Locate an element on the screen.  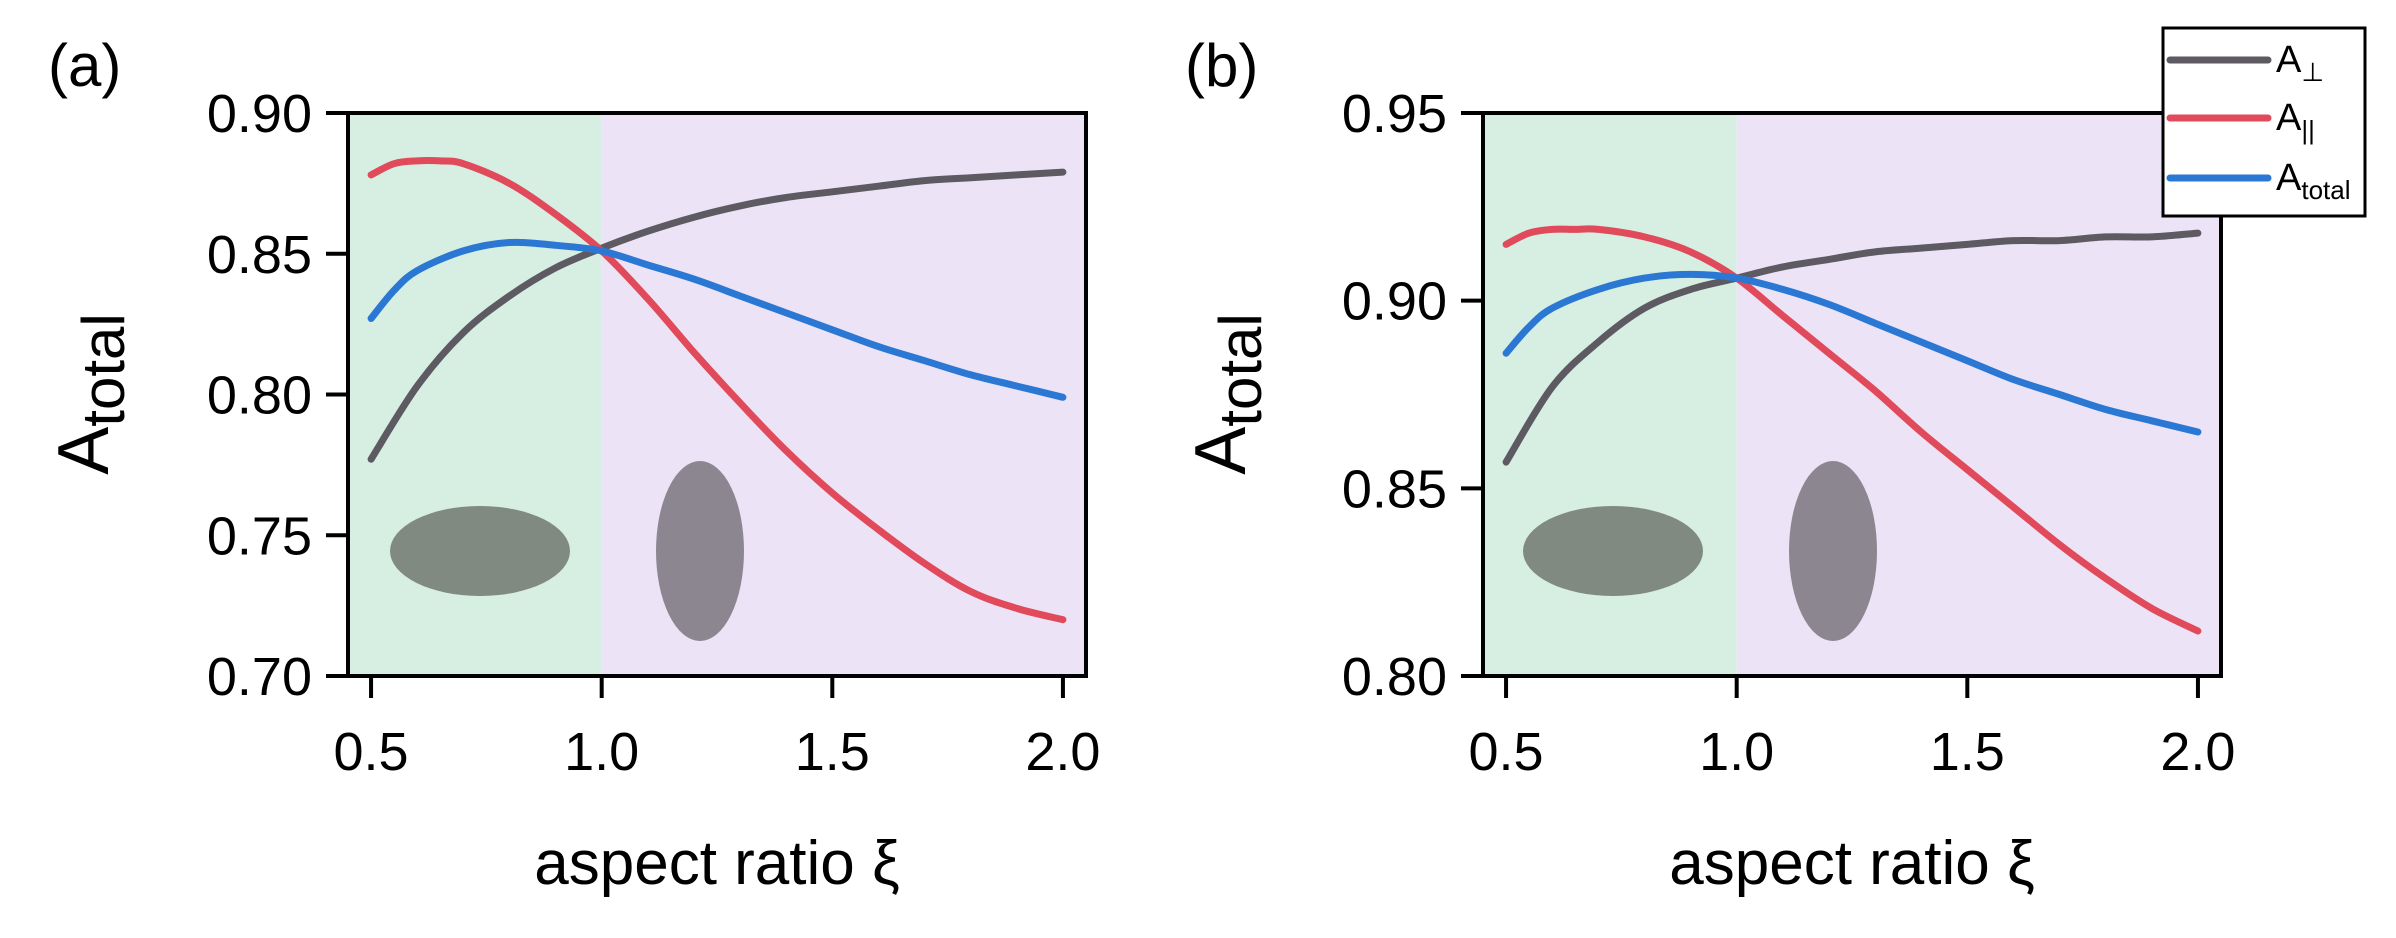
panel-a-series-a-total-line is located at coordinates (717, 319).